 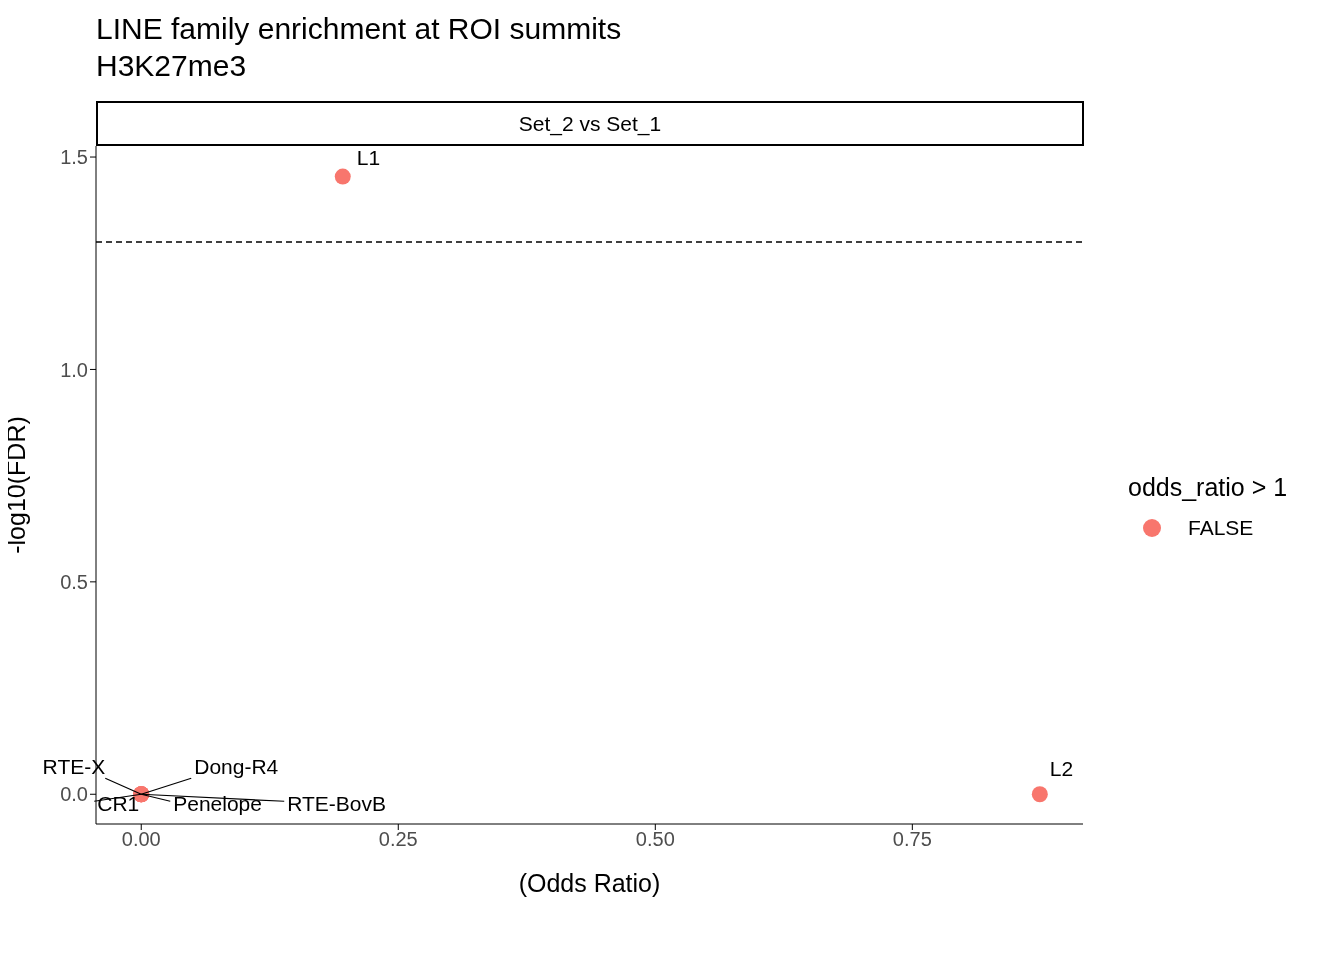 What do you see at coordinates (141, 839) in the screenshot?
I see `x-tick-label: 0.00` at bounding box center [141, 839].